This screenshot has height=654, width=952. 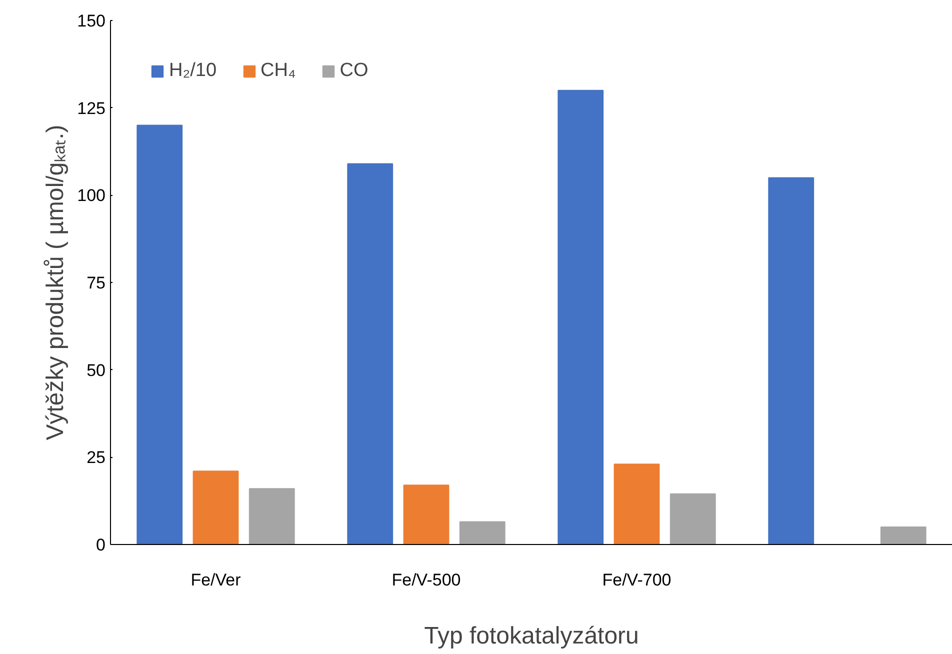 I want to click on y-tick-label: 100, so click(x=91, y=196).